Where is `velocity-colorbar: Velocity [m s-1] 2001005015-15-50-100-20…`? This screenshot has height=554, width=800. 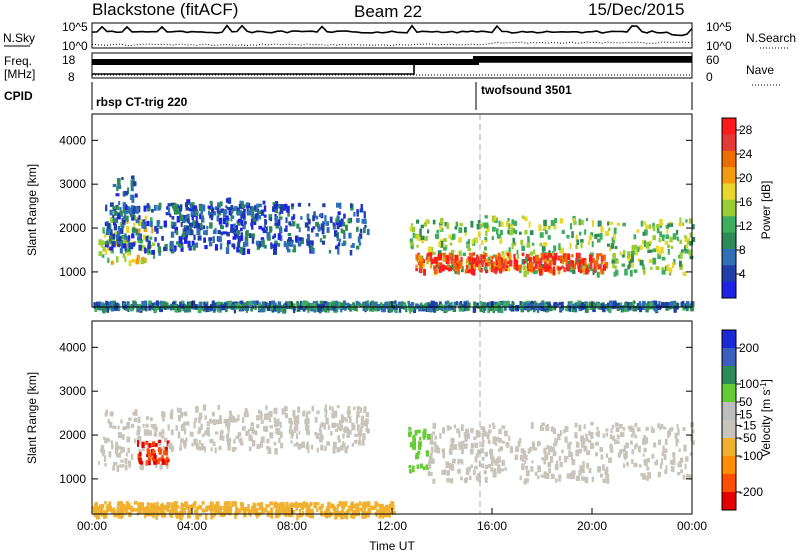
velocity-colorbar: Velocity [m s-1] 2001005015-15-50-100-20… is located at coordinates (747, 420).